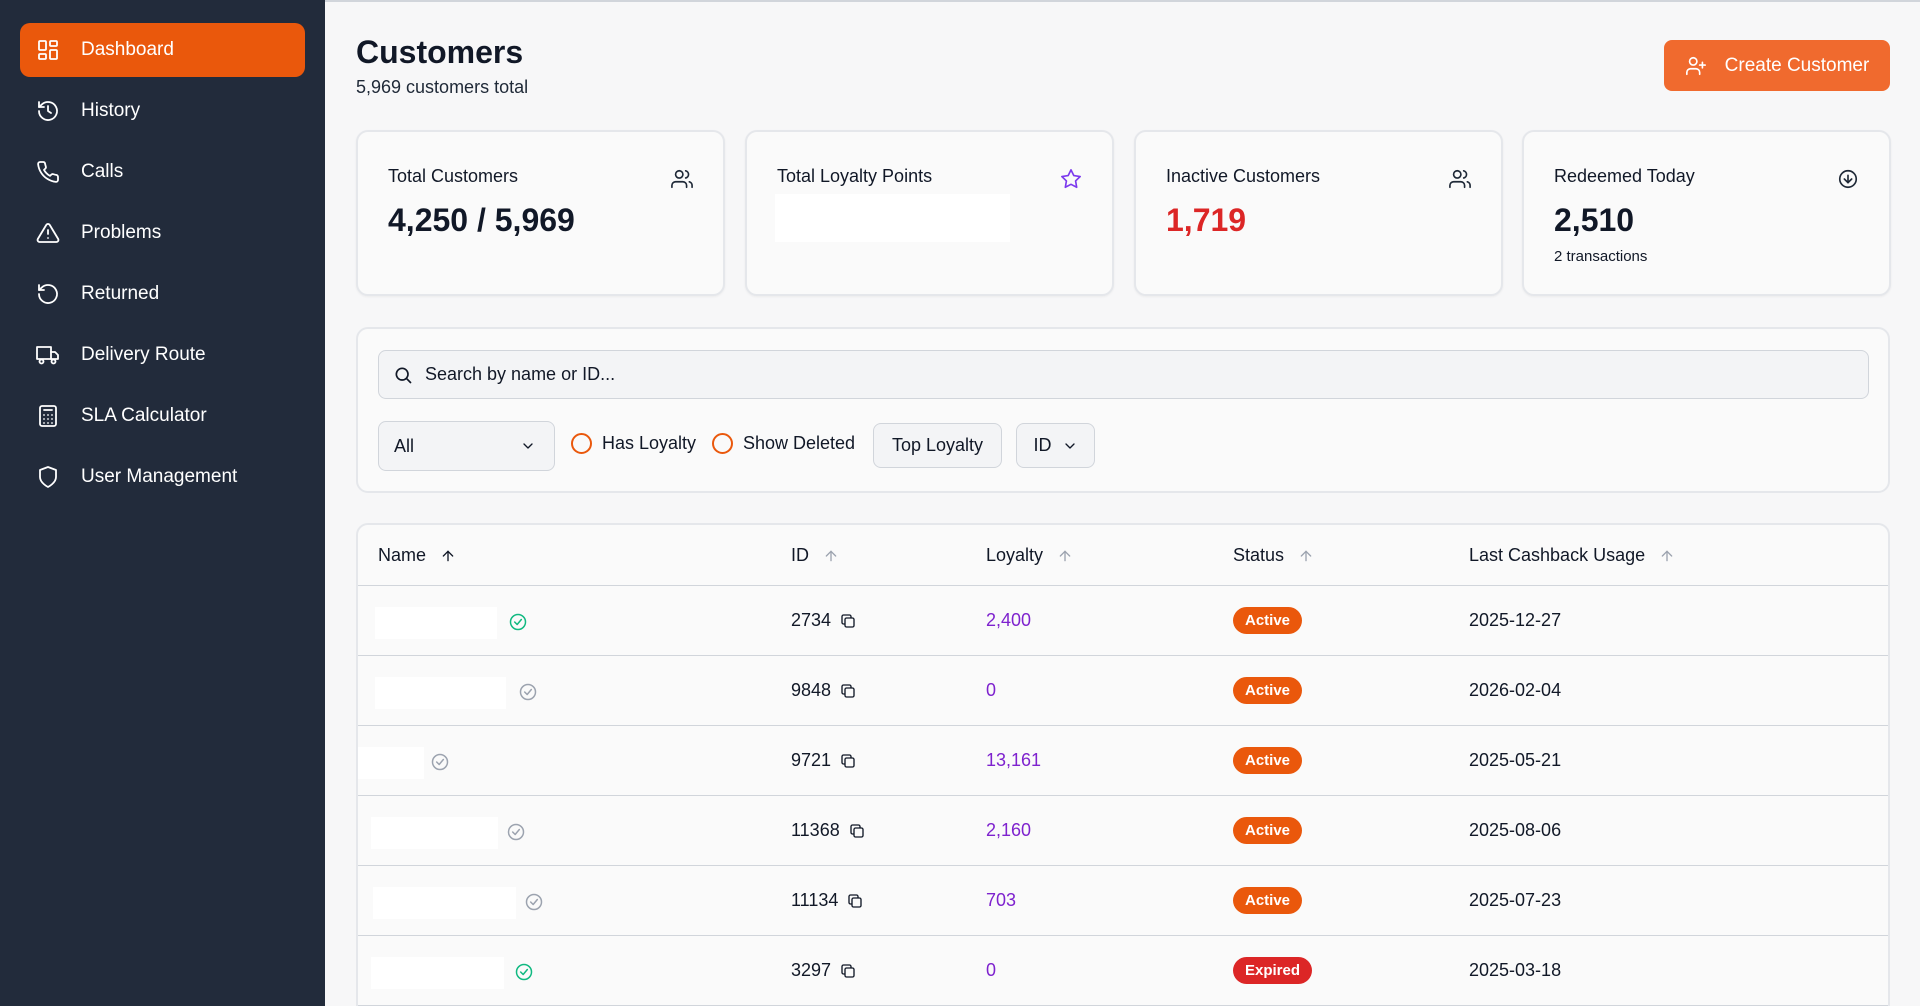 The height and width of the screenshot is (1006, 1920). I want to click on last-cashback-cell: 2026-02-04, so click(1515, 690).